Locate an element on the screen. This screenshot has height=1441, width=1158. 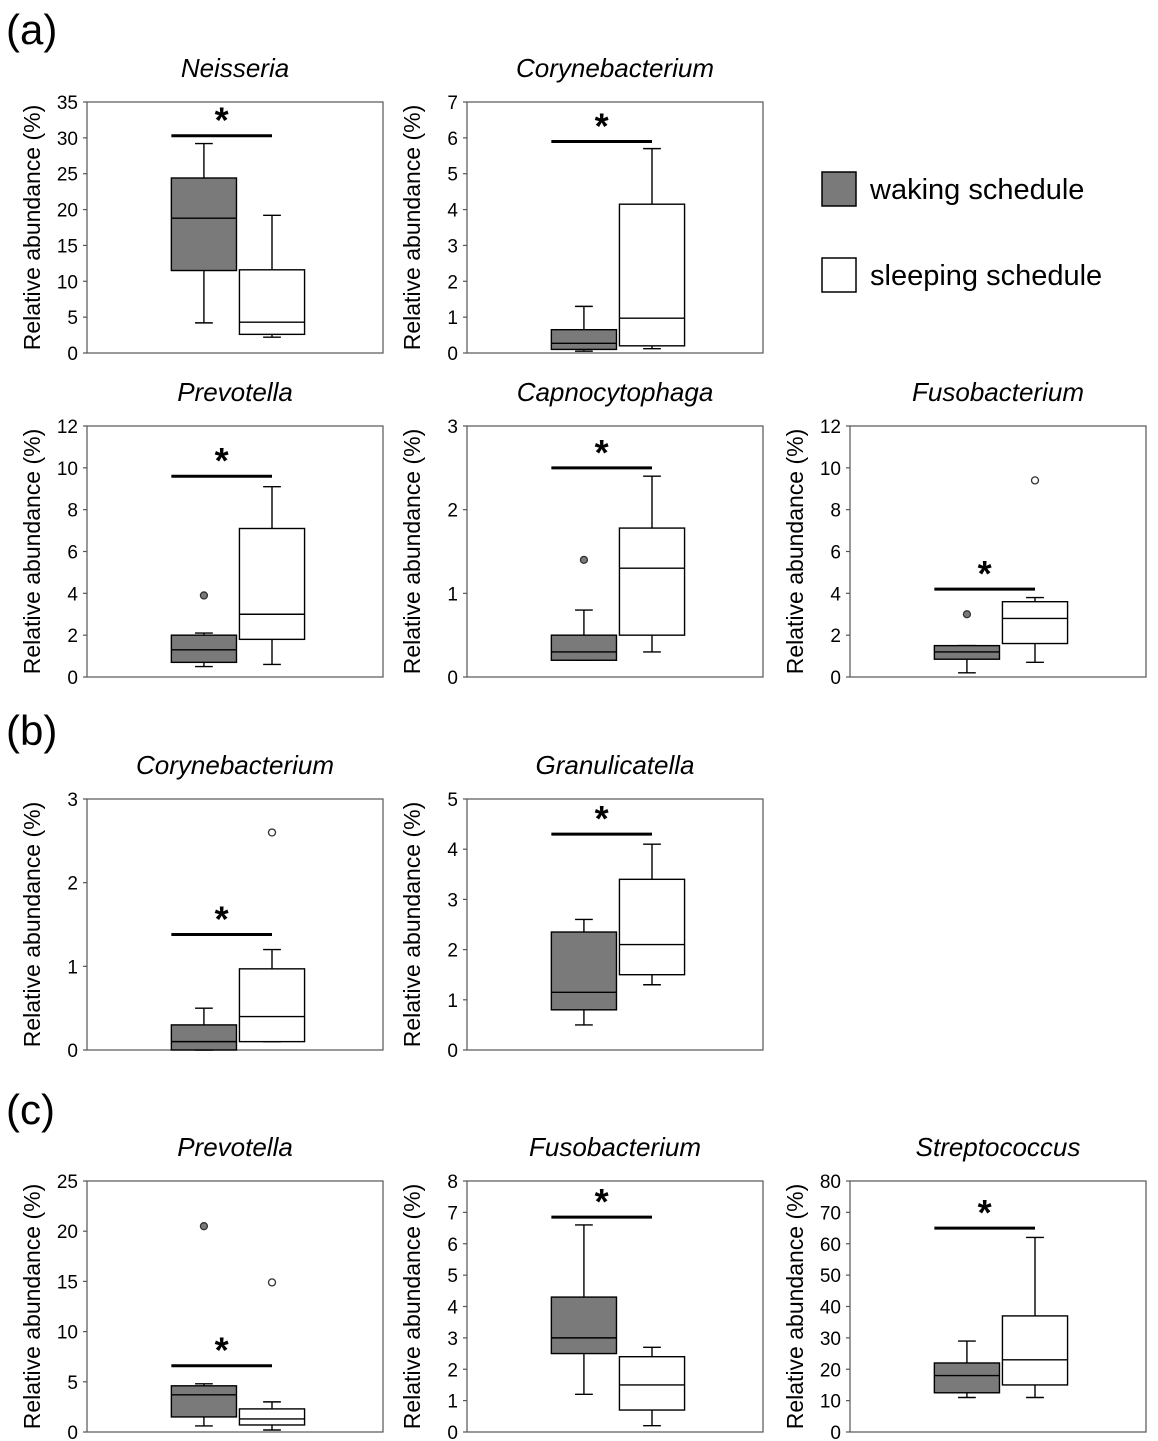
legend: waking schedule sleeping schedule is located at coordinates (961, 232).